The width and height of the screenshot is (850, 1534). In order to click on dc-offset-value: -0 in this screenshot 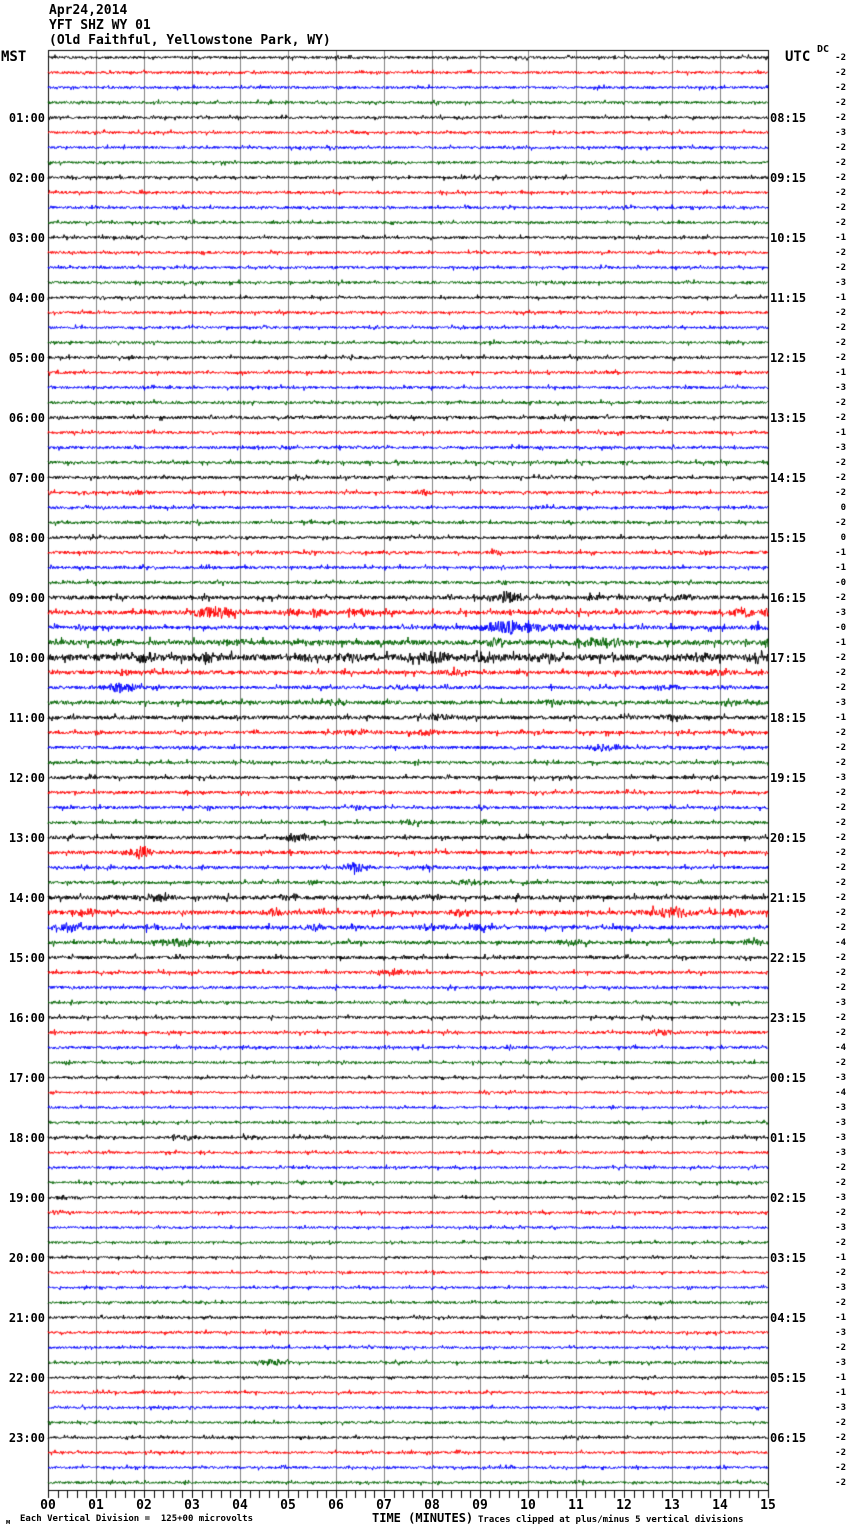, I will do `click(840, 627)`.